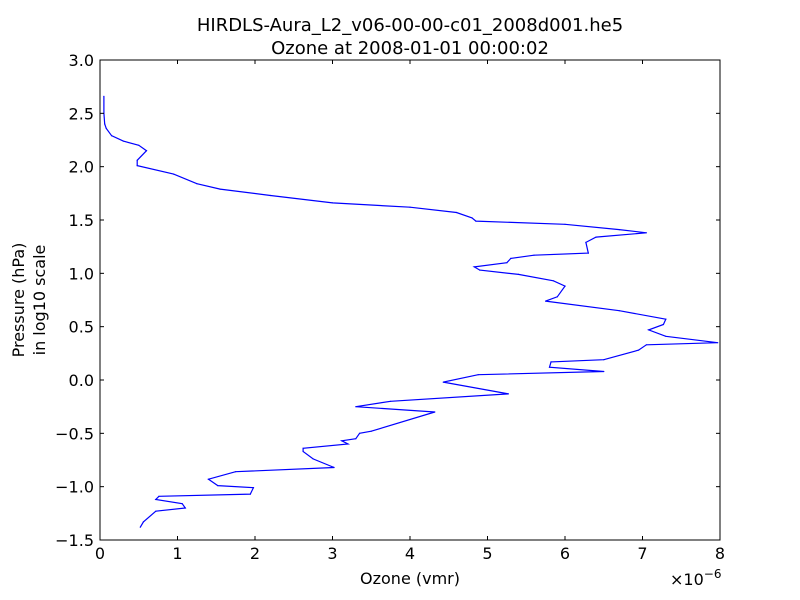  I want to click on y-tick-label: 1.5, so click(81, 220).